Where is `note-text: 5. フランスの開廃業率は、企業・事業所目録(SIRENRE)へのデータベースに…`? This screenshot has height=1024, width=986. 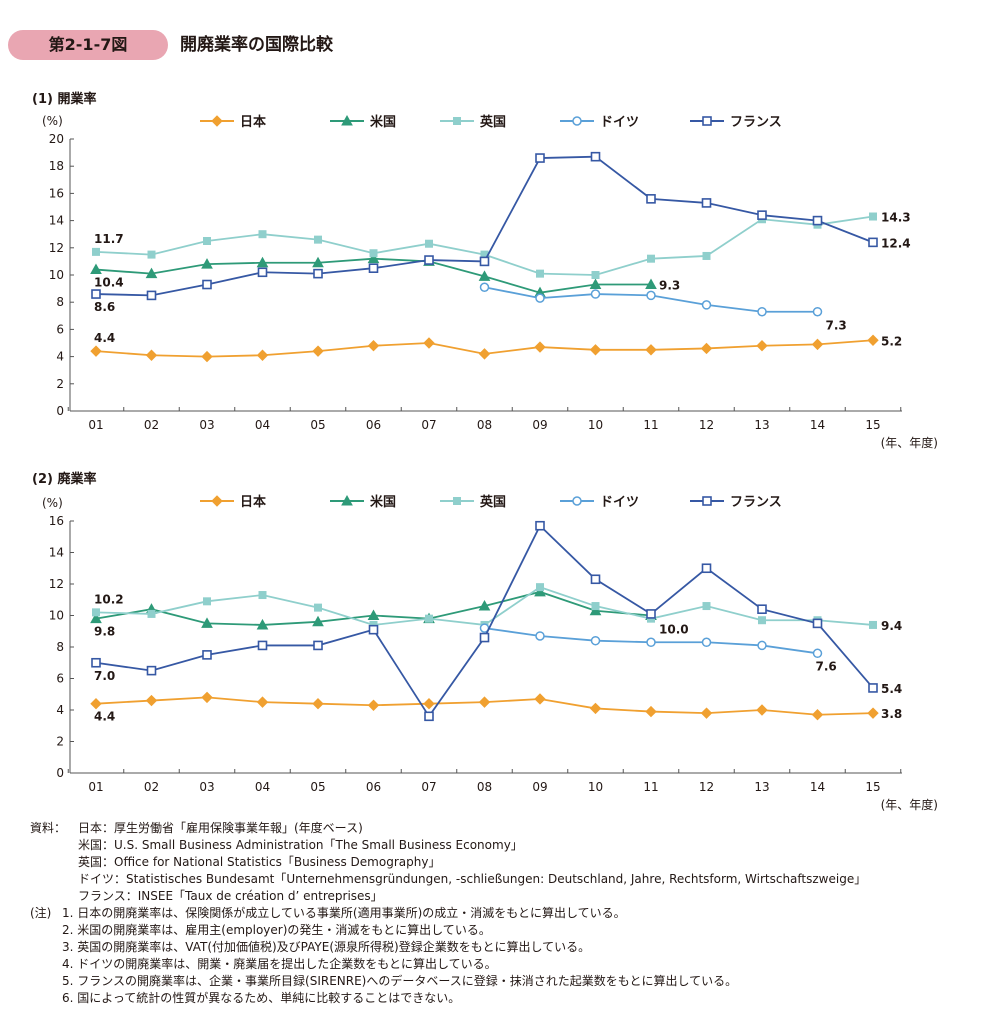
note-text: 5. フランスの開廃業率は、企業・事業所目録(SIRENRE)へのデータベースに… is located at coordinates (400, 981).